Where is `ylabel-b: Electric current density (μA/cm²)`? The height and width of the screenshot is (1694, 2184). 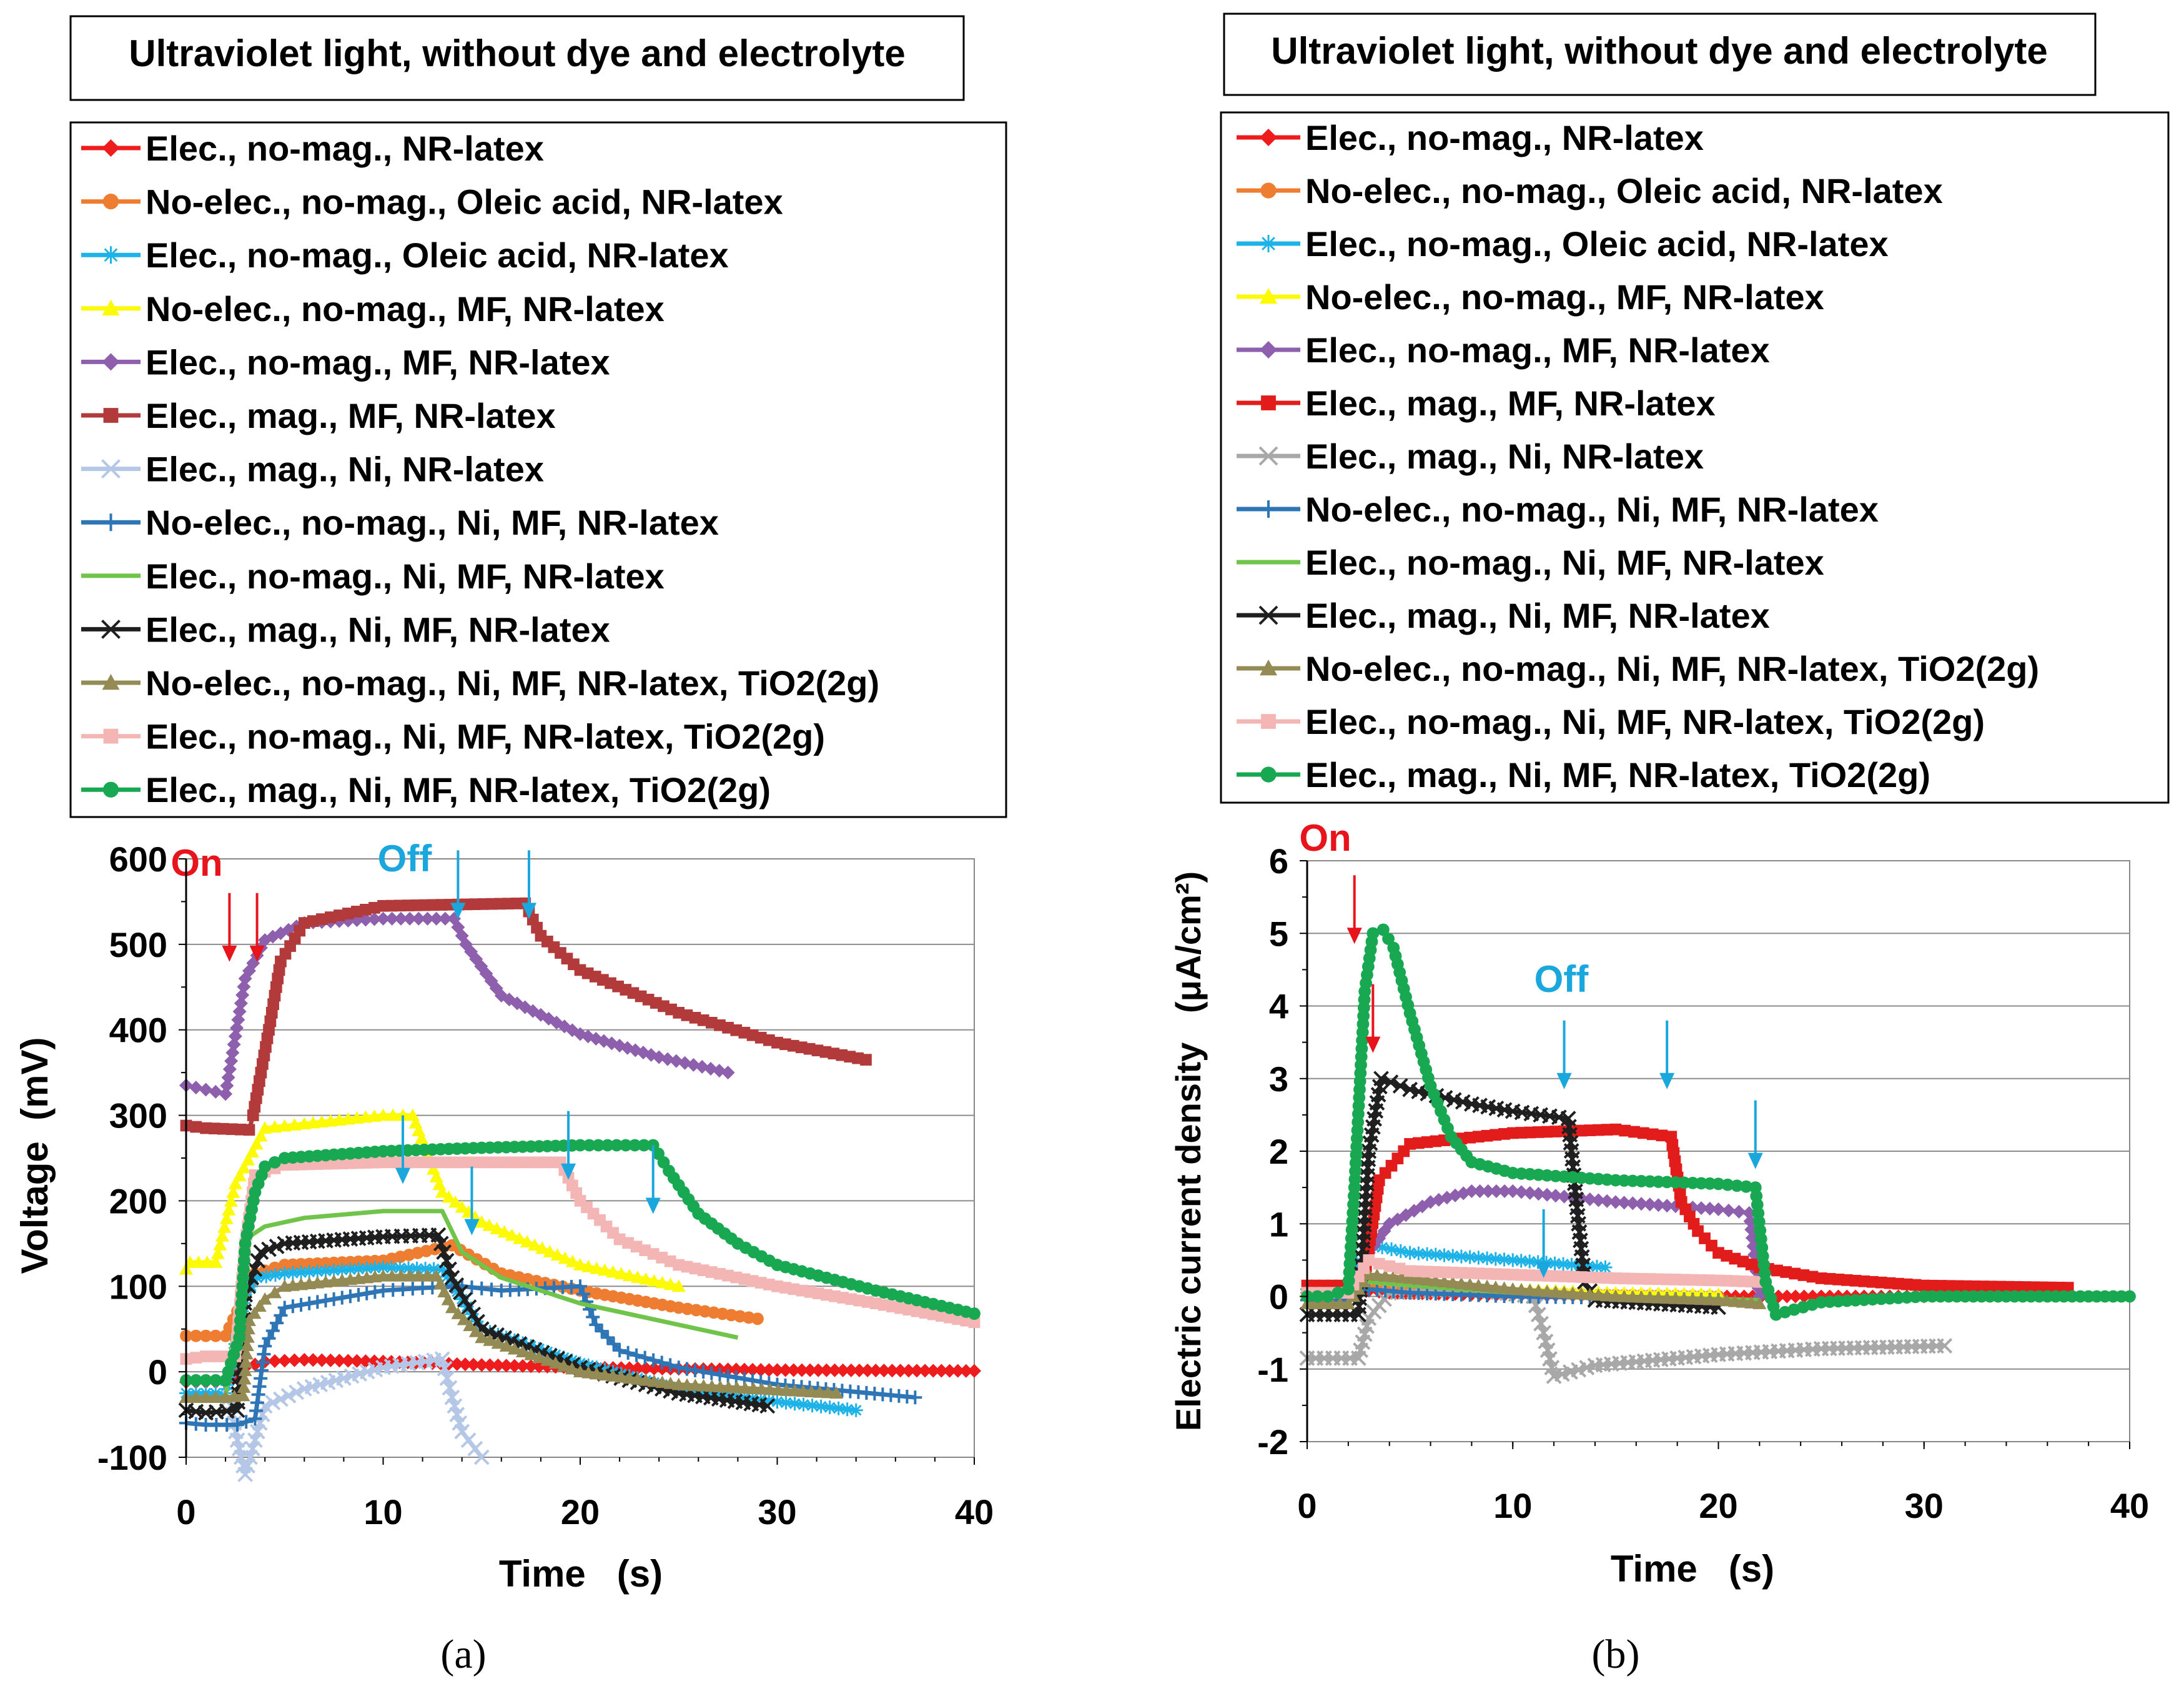 ylabel-b: Electric current density (μA/cm²) is located at coordinates (1188, 1151).